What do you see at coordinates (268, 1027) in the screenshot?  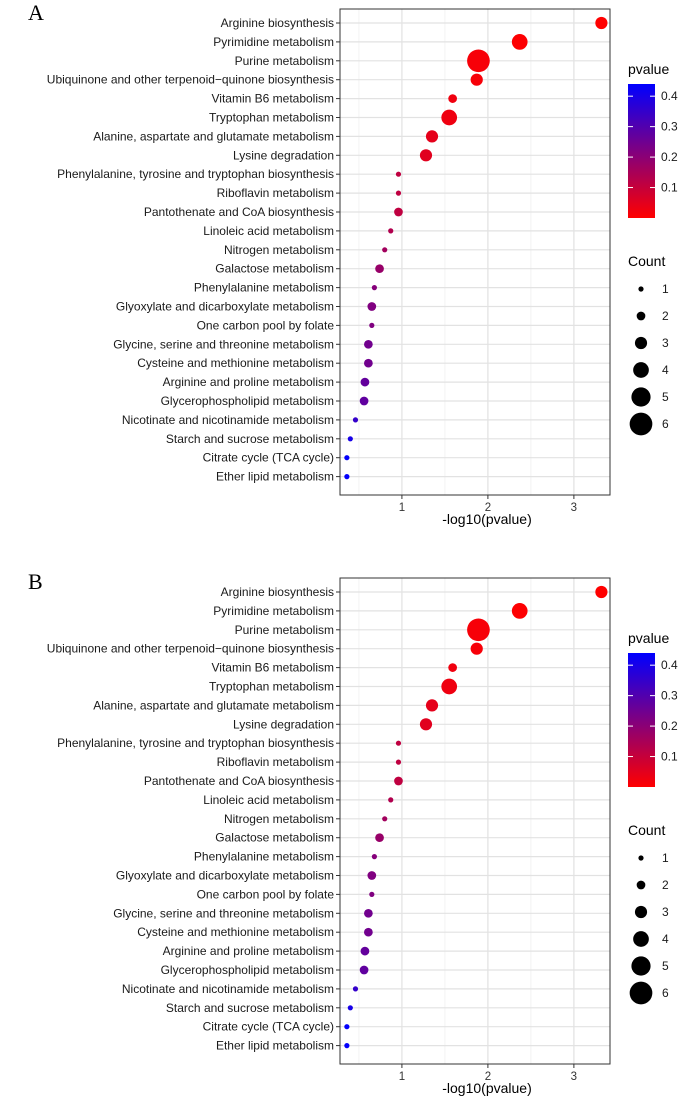 I see `category-label: Citrate cycle (TCA cycle)` at bounding box center [268, 1027].